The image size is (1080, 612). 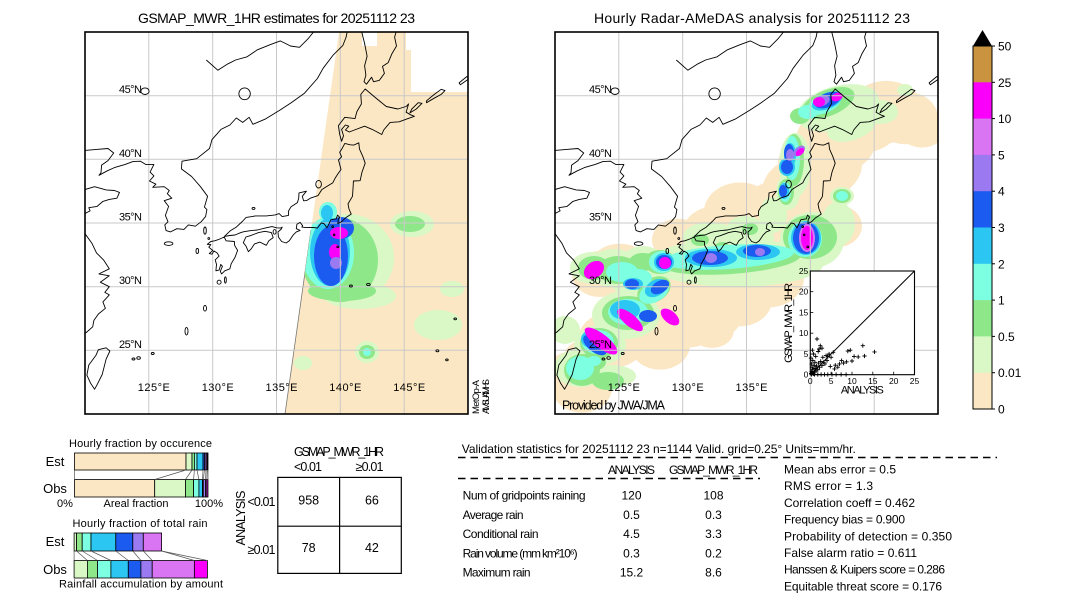 I want to click on svg-text: Areal fraction, so click(x=136, y=504).